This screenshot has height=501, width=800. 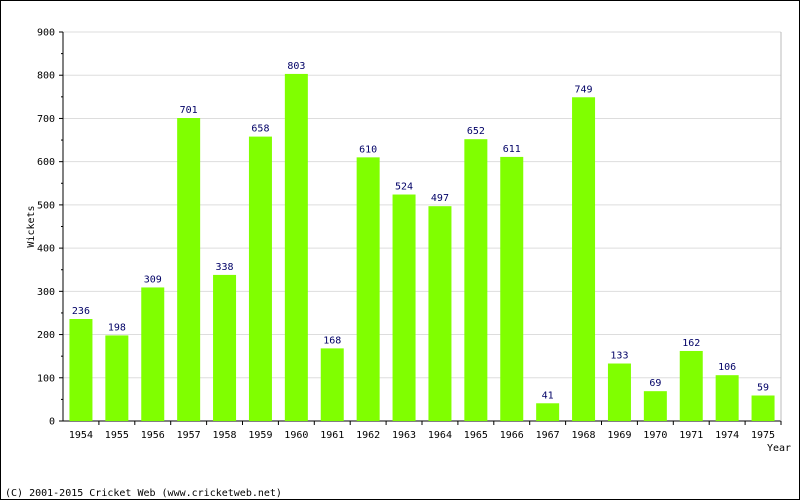 I want to click on x-tick-label-1966: 1966, so click(x=512, y=435).